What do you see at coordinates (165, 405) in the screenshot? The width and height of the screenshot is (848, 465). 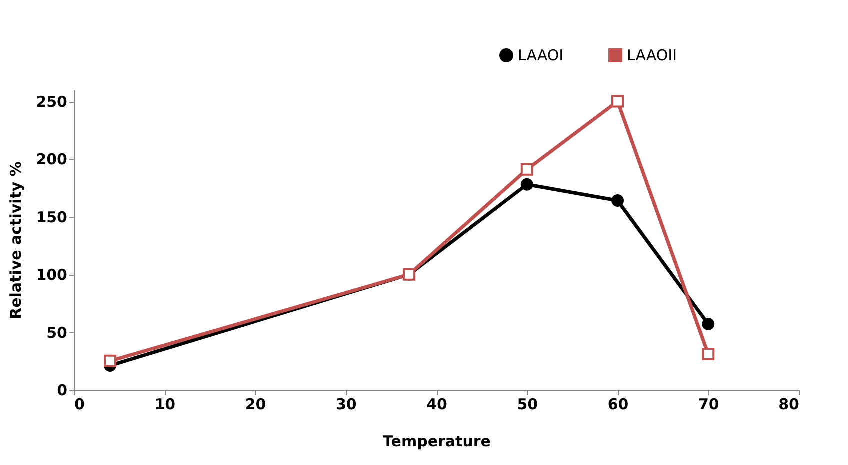 I see `x-tick-label: 10` at bounding box center [165, 405].